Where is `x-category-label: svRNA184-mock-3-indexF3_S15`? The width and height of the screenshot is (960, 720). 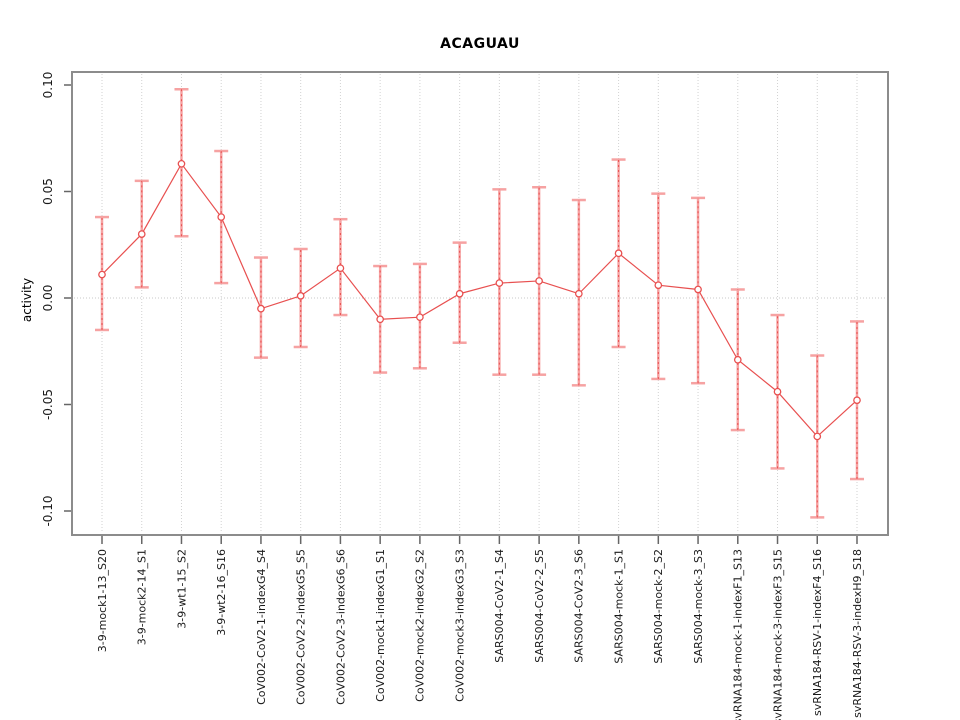
x-category-label: svRNA184-mock-3-indexF3_S15 is located at coordinates (777, 634).